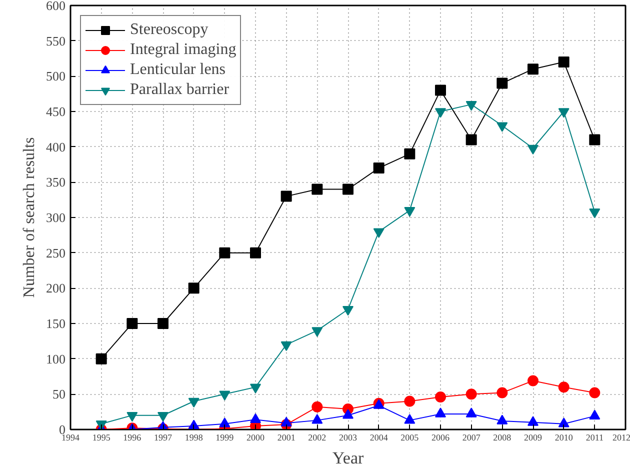 This screenshot has height=470, width=630. I want to click on x-axis-title: Year, so click(348, 458).